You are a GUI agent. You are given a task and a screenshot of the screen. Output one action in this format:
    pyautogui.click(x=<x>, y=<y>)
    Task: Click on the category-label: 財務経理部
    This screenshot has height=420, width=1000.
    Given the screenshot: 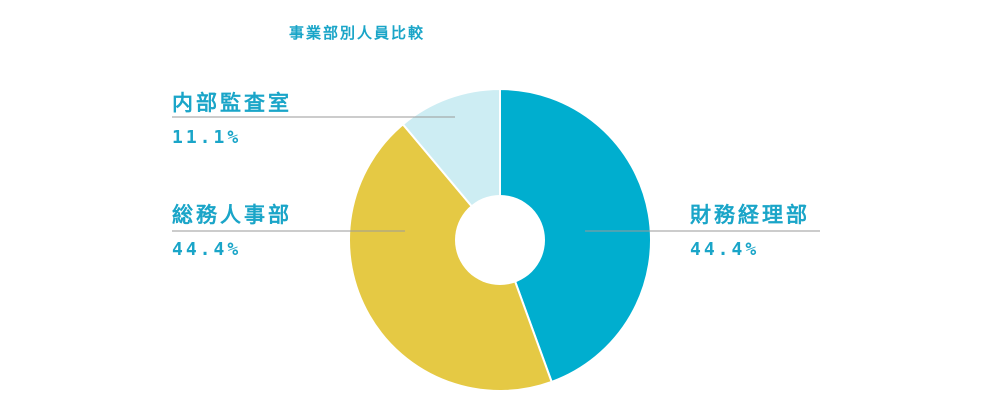 What is the action you would take?
    pyautogui.click(x=750, y=215)
    